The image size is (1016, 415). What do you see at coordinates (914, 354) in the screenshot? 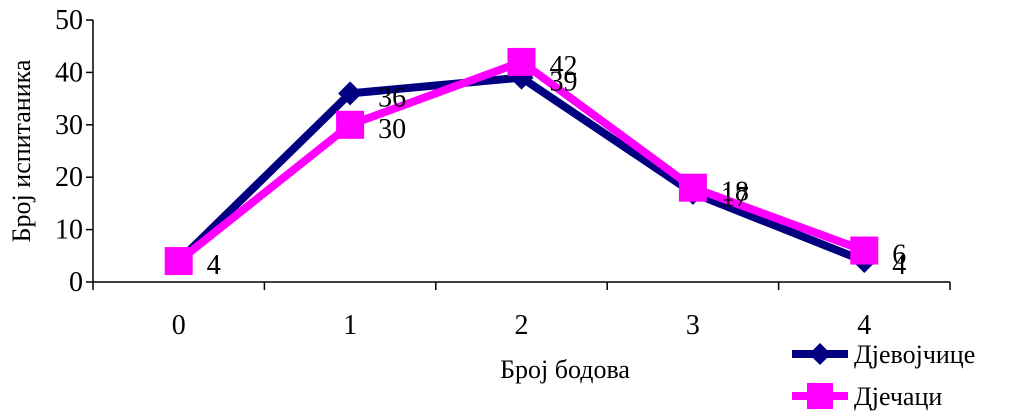
I see `legend-label: Дјевојчице` at bounding box center [914, 354].